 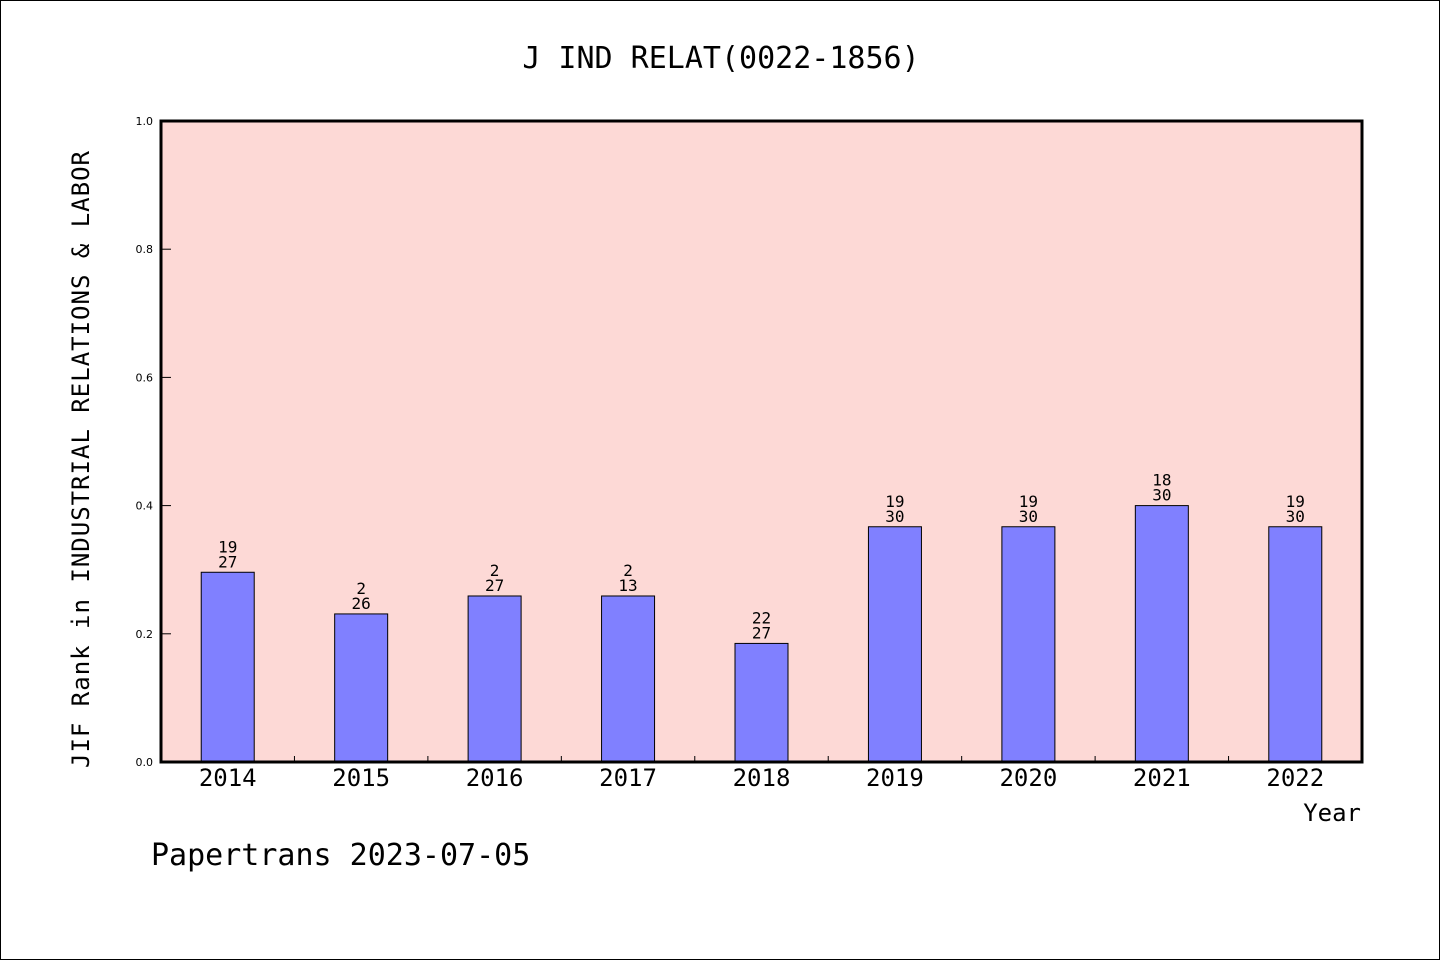 I want to click on bar-2022, so click(x=1295, y=644).